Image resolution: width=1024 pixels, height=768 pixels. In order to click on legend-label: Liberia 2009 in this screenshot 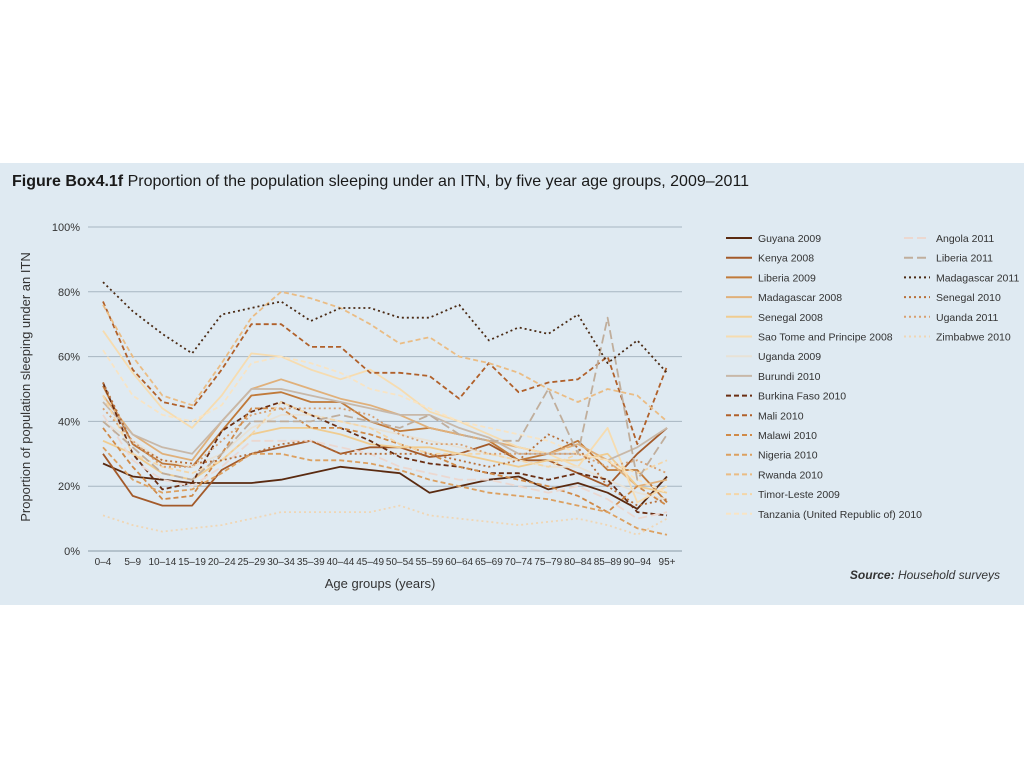, I will do `click(787, 278)`.